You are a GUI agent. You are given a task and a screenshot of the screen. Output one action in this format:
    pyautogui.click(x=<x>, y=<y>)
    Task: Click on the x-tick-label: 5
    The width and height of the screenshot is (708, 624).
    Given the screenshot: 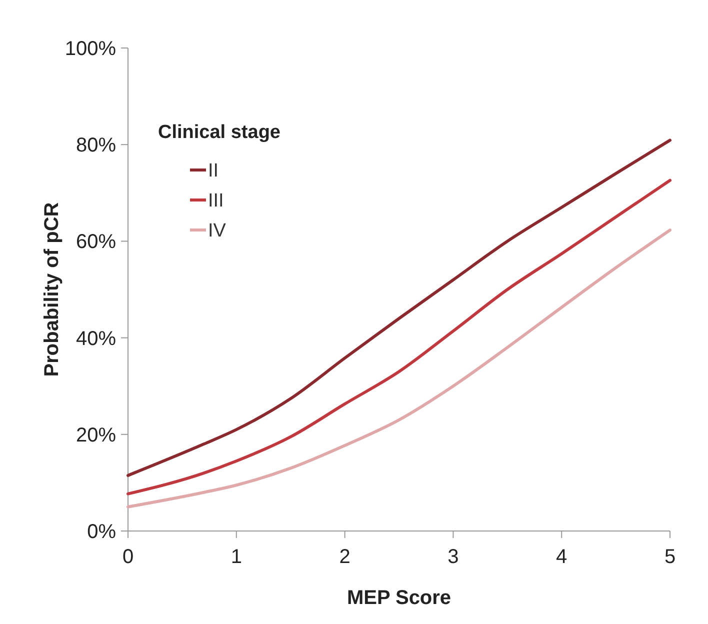 What is the action you would take?
    pyautogui.click(x=670, y=557)
    